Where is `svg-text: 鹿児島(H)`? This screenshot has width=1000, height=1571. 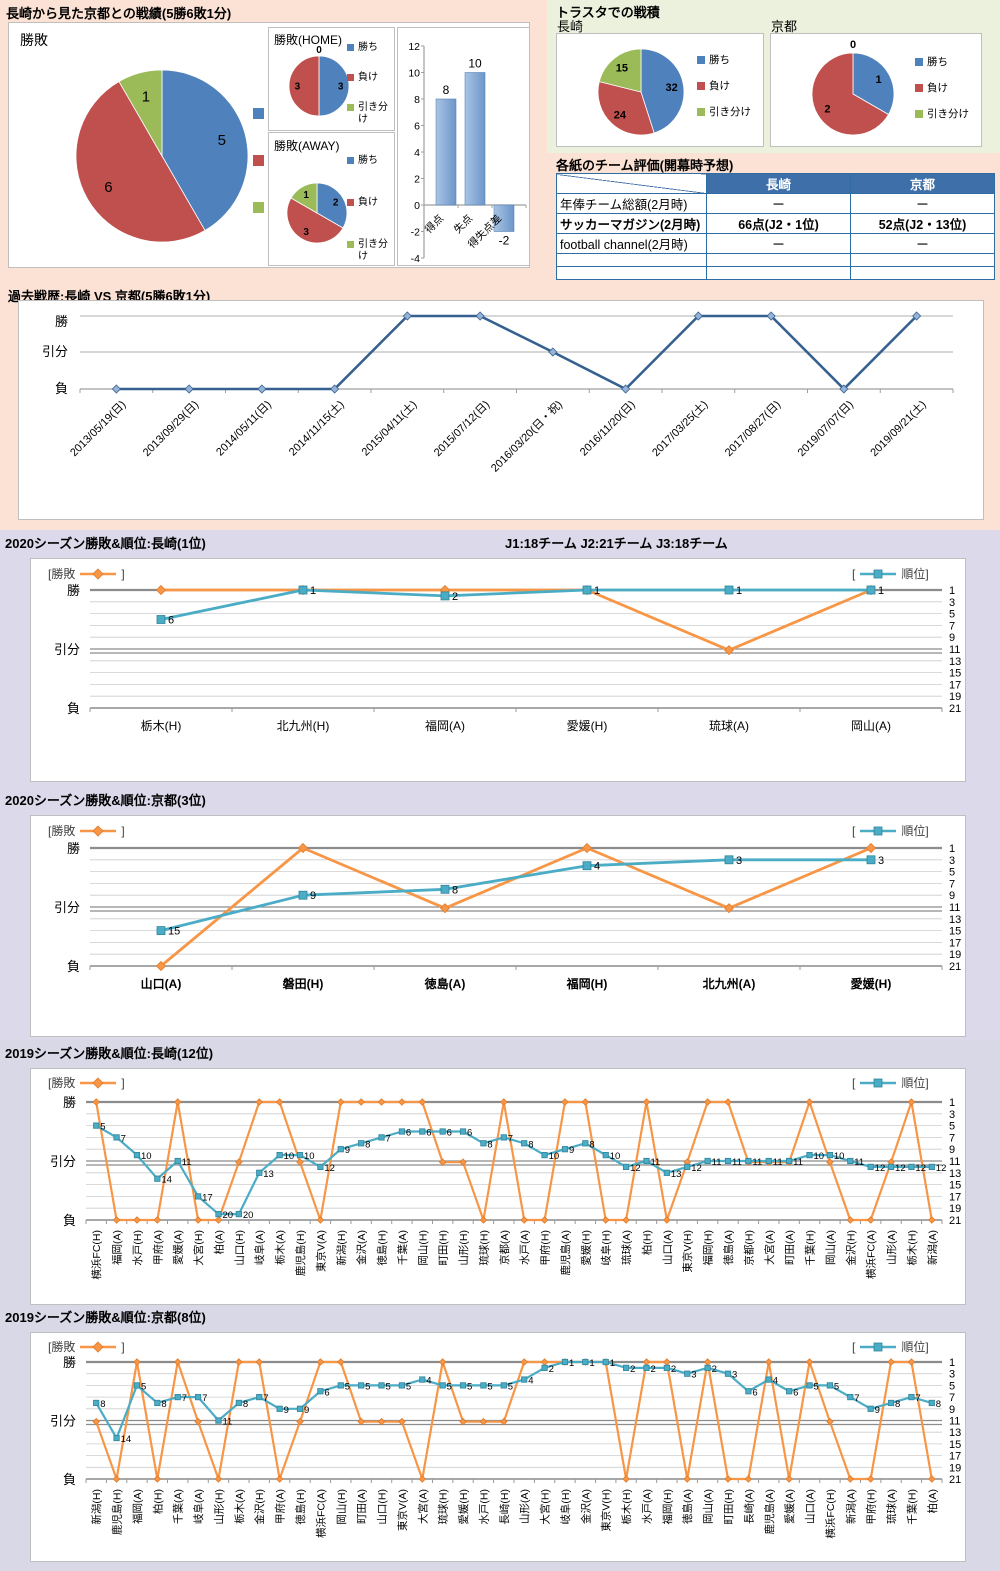 svg-text: 鹿児島(H) is located at coordinates (117, 1512).